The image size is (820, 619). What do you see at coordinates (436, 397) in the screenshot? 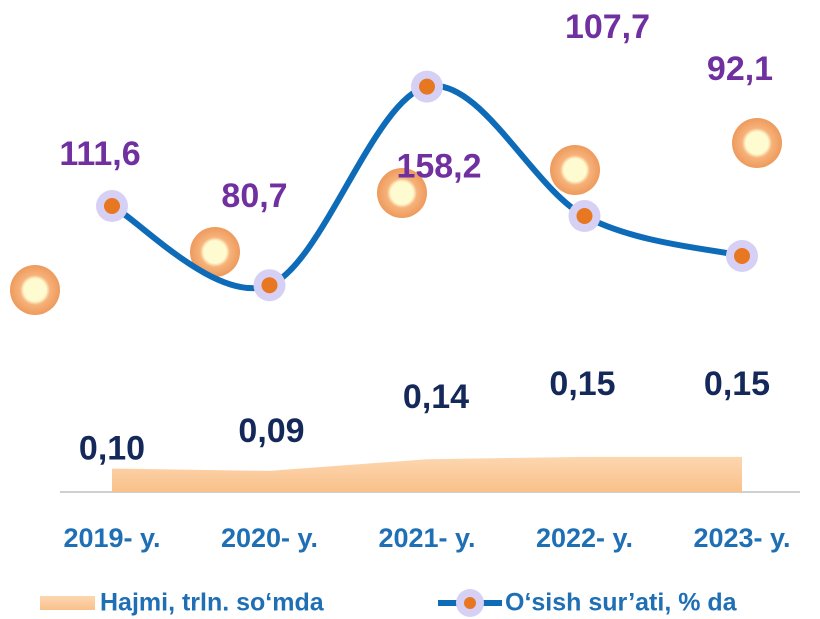
I see `value-label: 0,14` at bounding box center [436, 397].